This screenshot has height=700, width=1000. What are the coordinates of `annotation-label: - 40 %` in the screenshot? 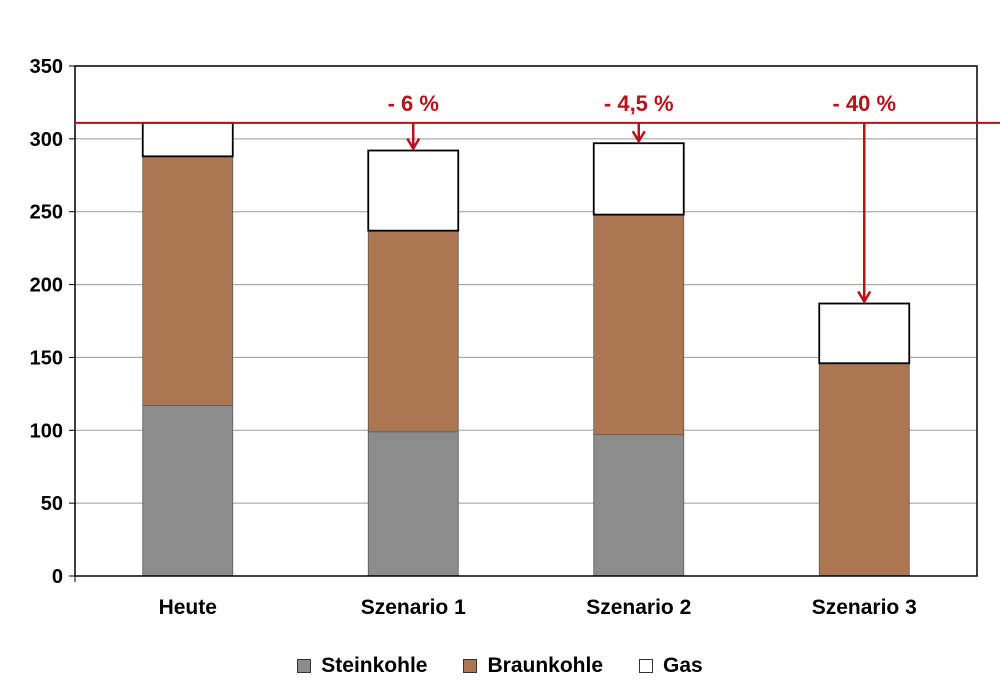 It's located at (864, 103).